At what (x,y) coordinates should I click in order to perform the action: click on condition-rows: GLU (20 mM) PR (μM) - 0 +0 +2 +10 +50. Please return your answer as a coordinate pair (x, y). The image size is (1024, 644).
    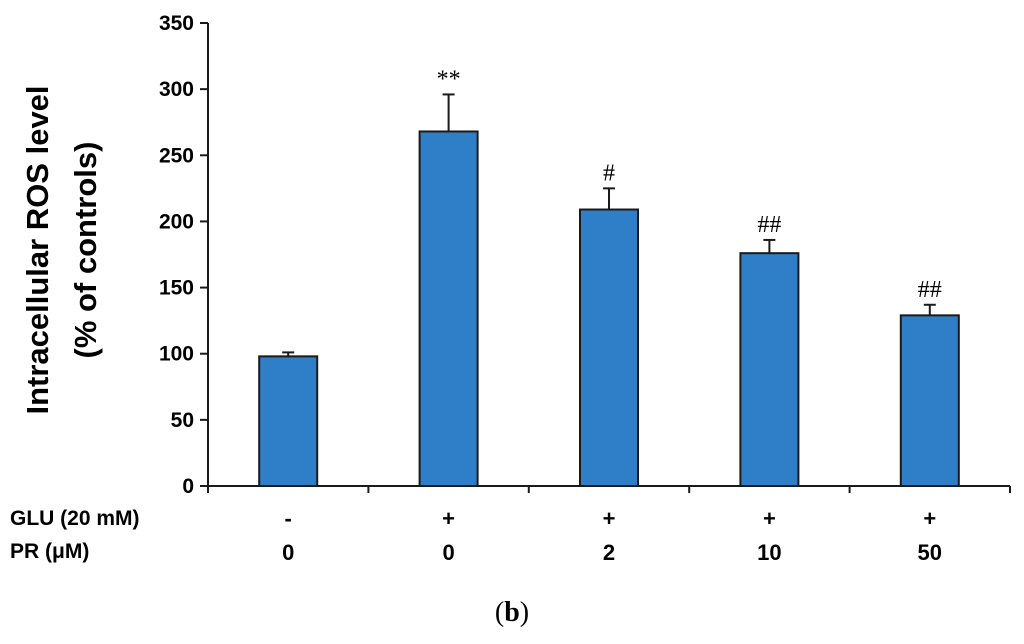
    Looking at the image, I should click on (476, 535).